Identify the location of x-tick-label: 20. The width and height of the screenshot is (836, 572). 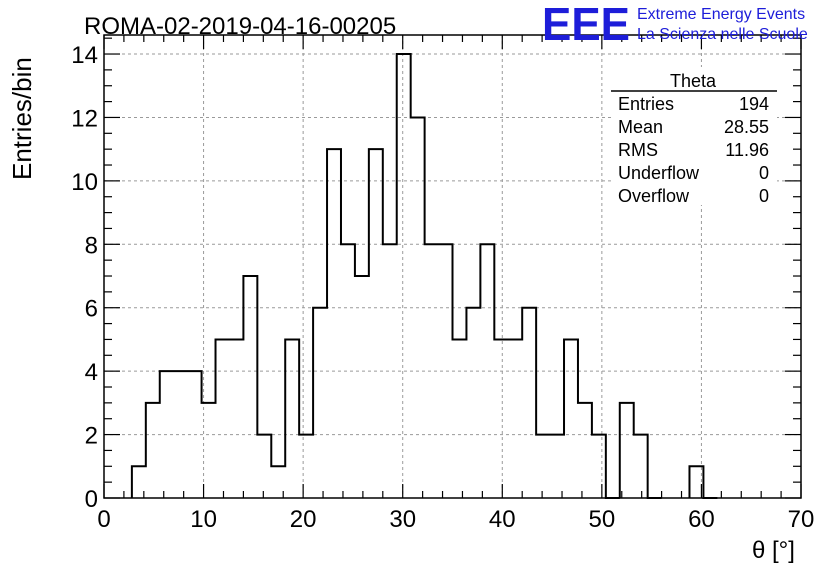
(303, 519).